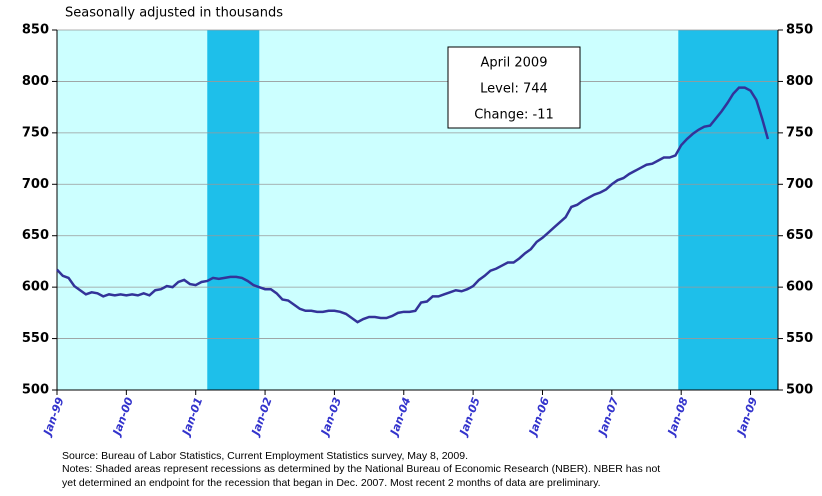 This screenshot has width=822, height=496. Describe the element at coordinates (35, 390) in the screenshot. I see `y-tick-label: 500` at that location.